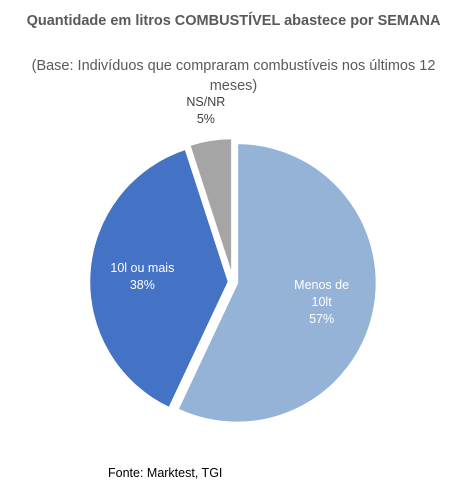  What do you see at coordinates (321, 285) in the screenshot?
I see `slice-name-1: Menos de` at bounding box center [321, 285].